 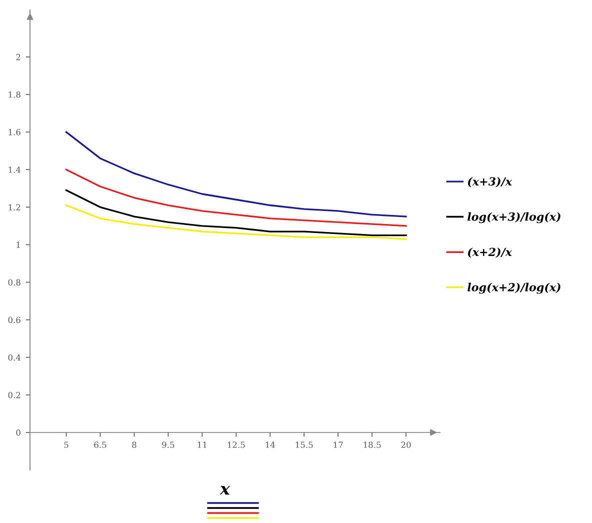 What do you see at coordinates (225, 490) in the screenshot?
I see `x-axis-title: x` at bounding box center [225, 490].